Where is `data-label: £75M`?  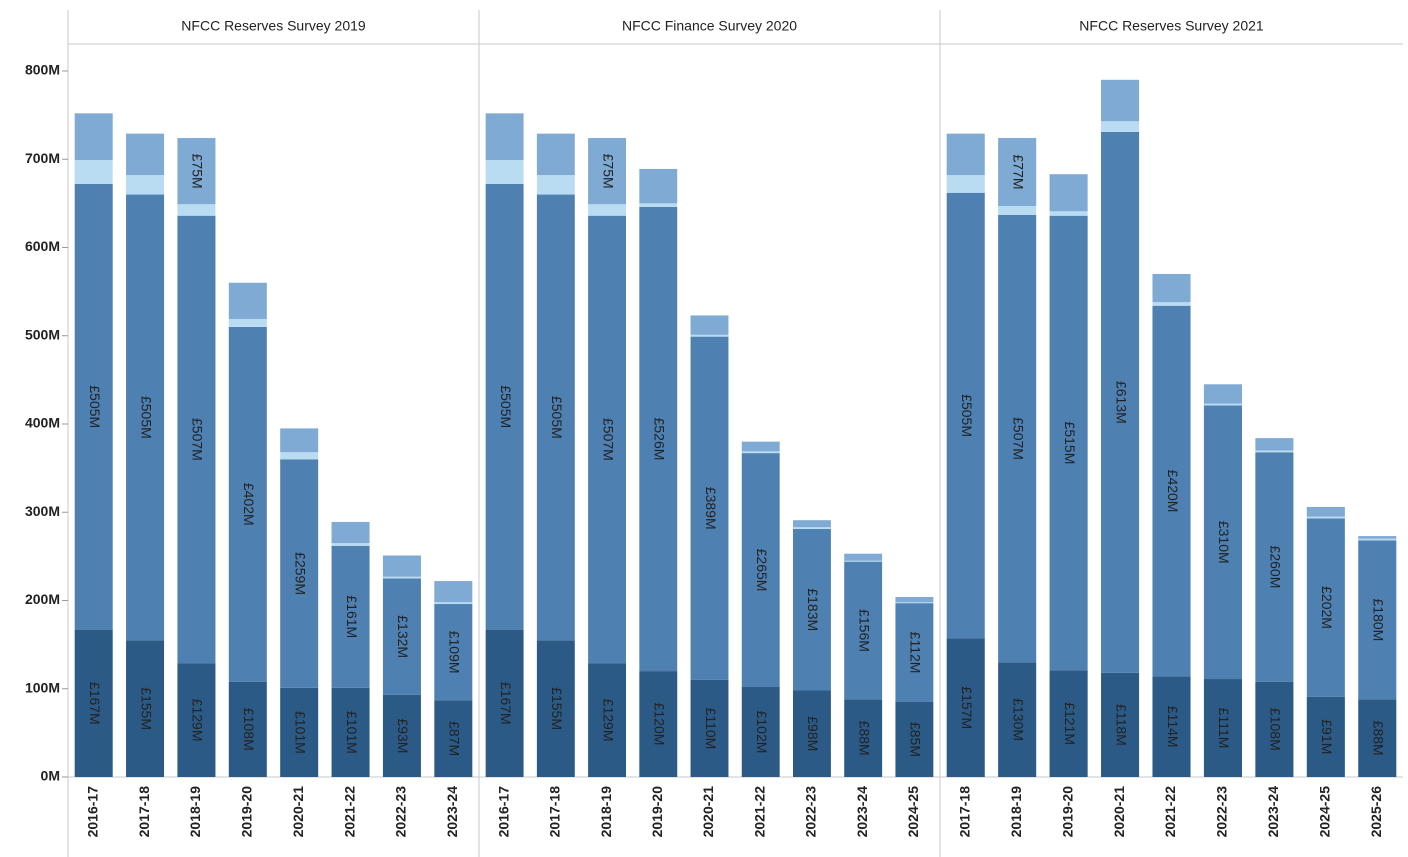
data-label: £75M is located at coordinates (198, 171).